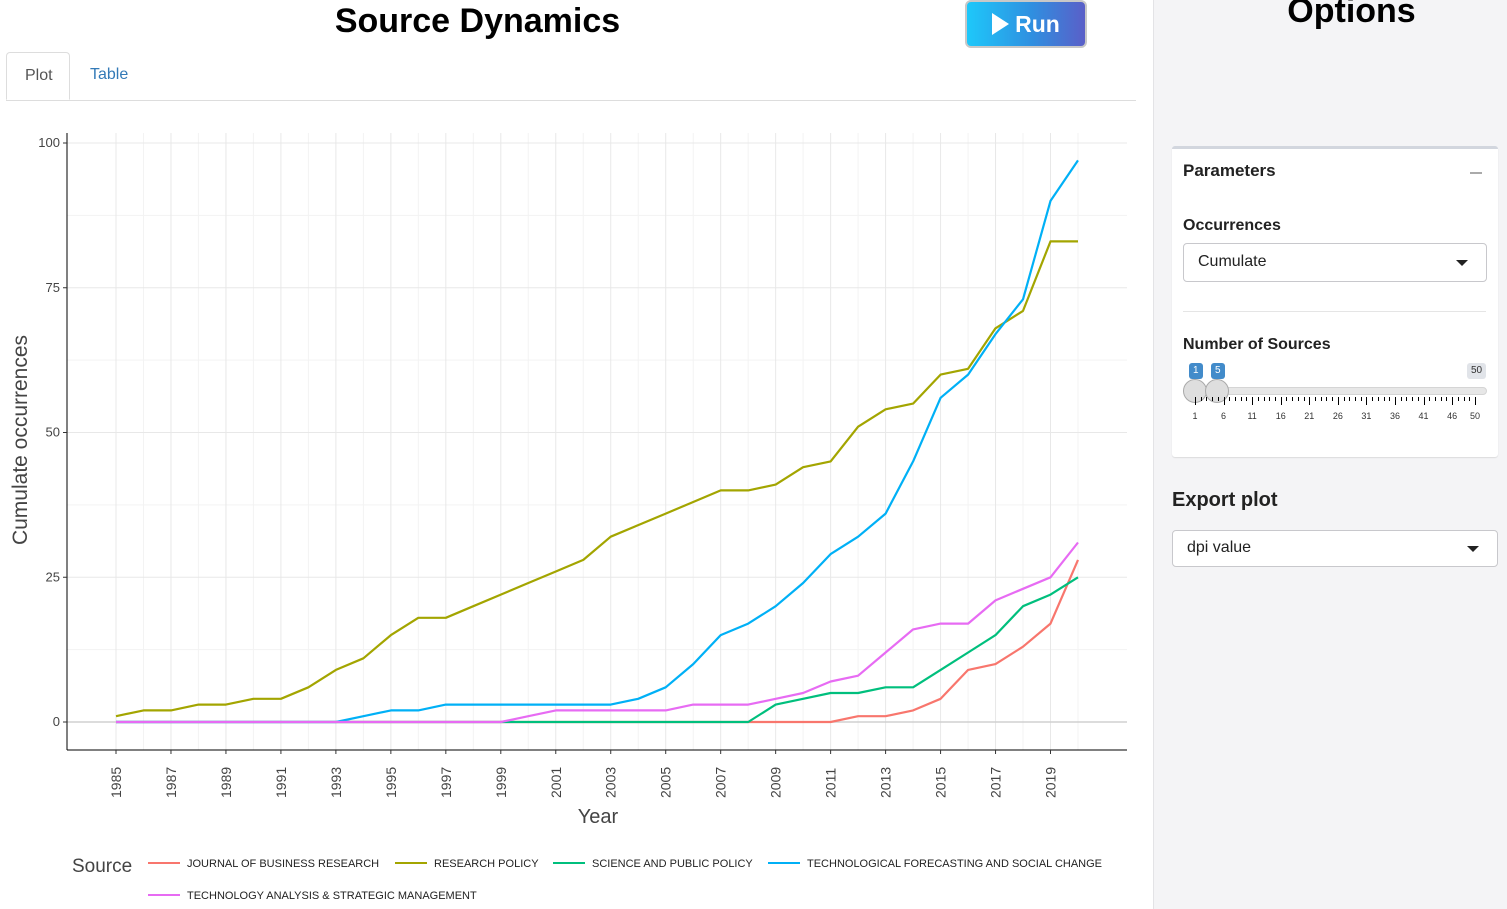  I want to click on tab-table: Table, so click(109, 74).